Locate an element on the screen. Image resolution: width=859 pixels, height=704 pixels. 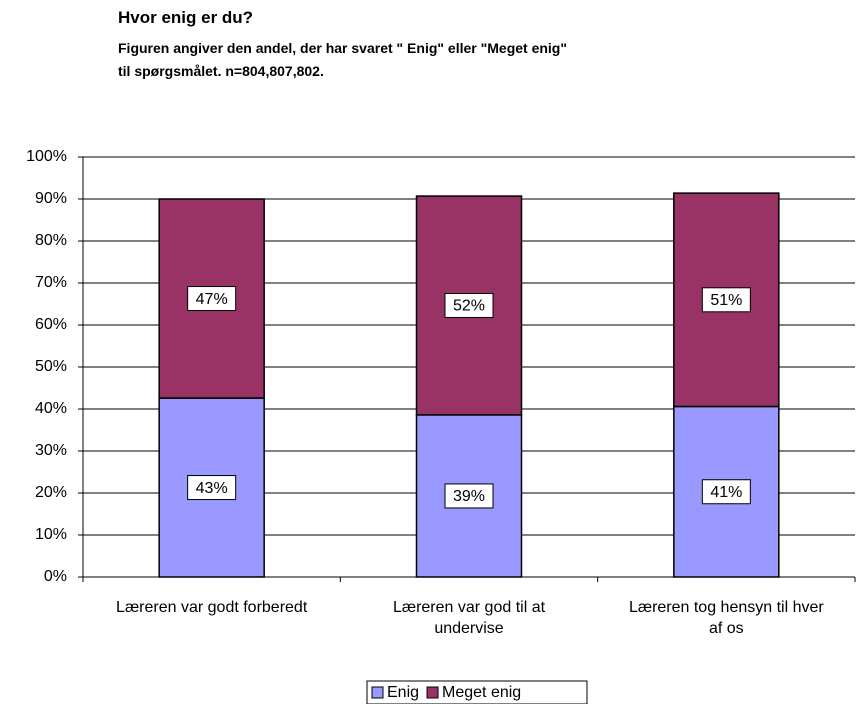
y-tick-label: 50% is located at coordinates (51, 366).